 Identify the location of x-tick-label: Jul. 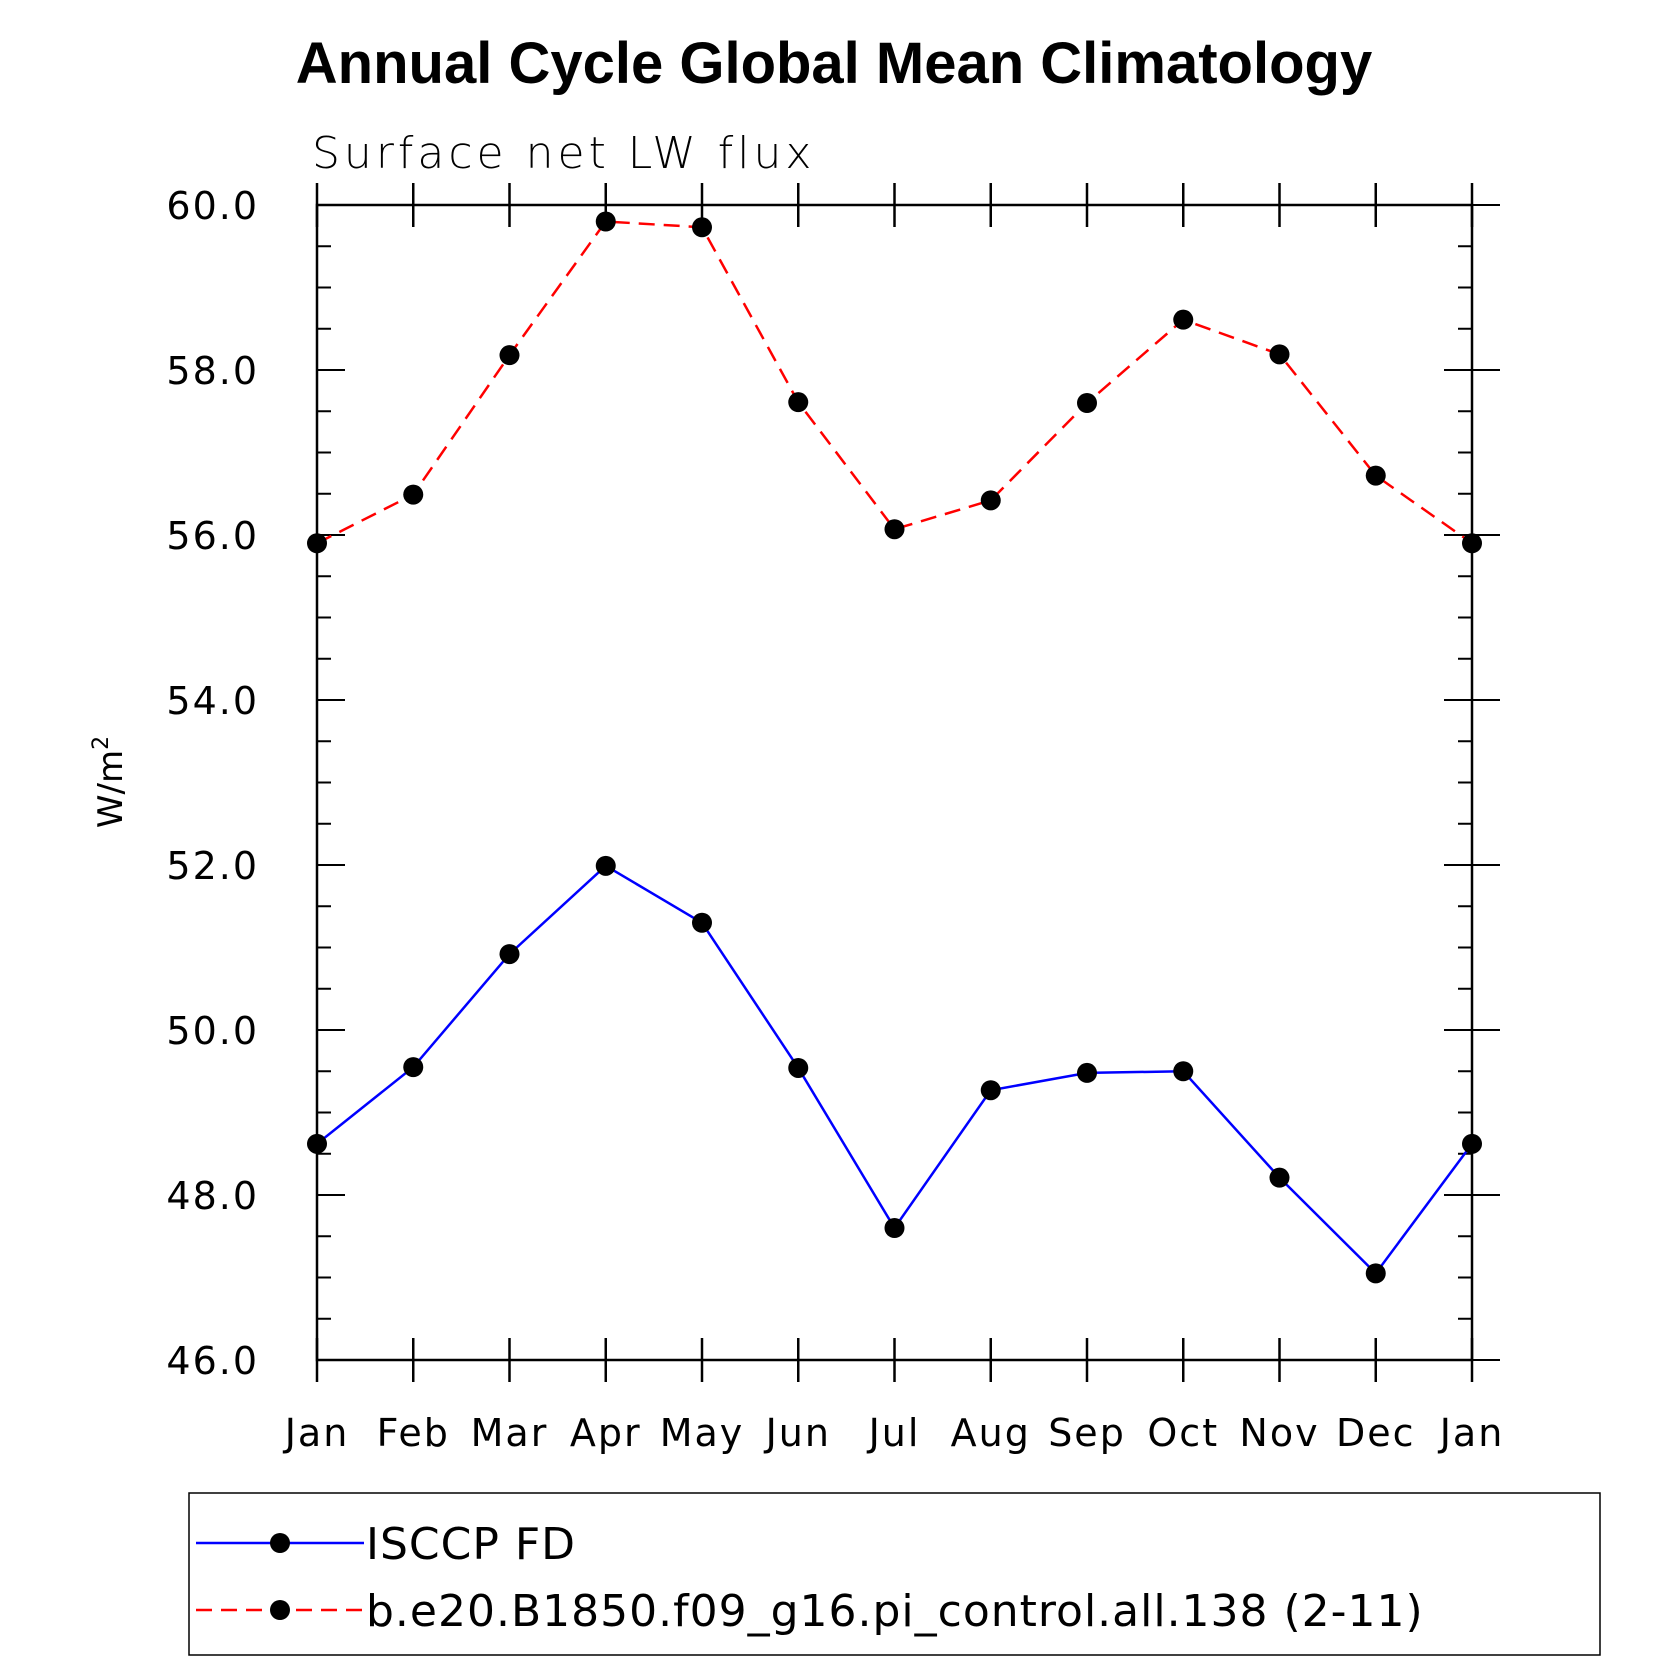
(894, 1433).